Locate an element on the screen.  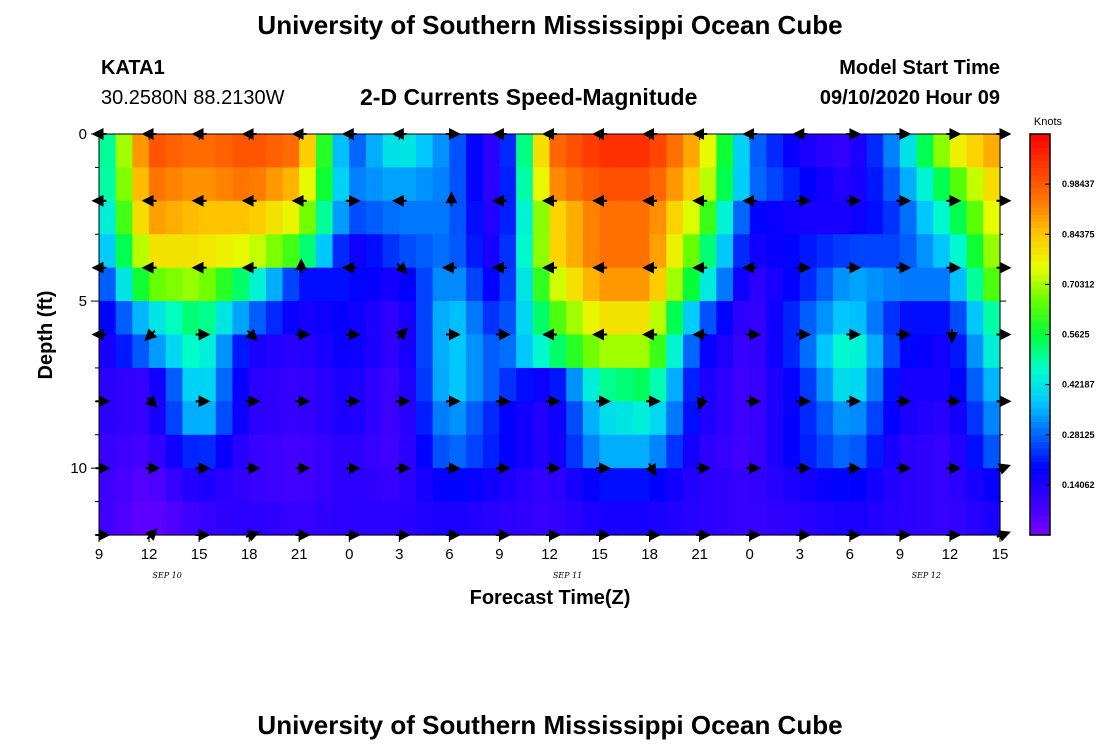
x-tick-label: 3 is located at coordinates (800, 554).